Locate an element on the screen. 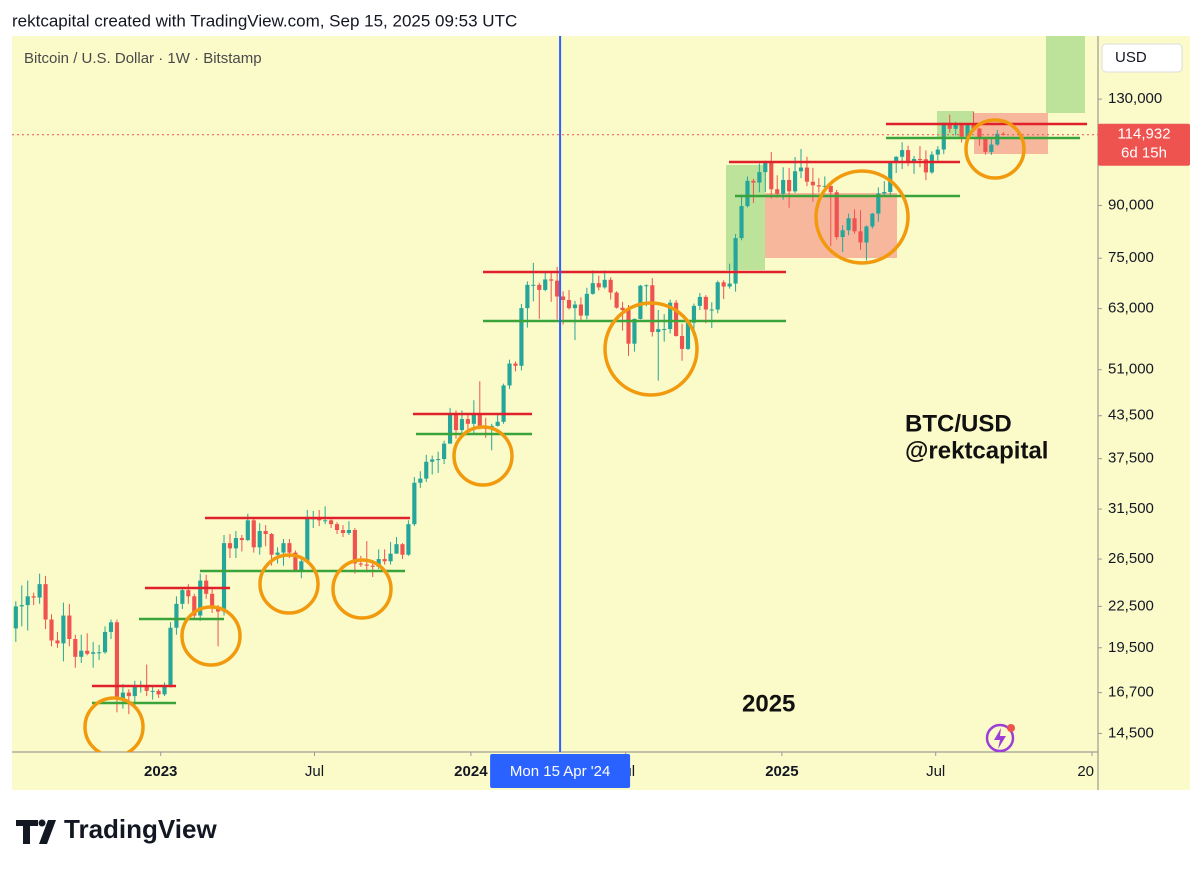 This screenshot has height=869, width=1200. y-tick-label: 75,000 is located at coordinates (1131, 257).